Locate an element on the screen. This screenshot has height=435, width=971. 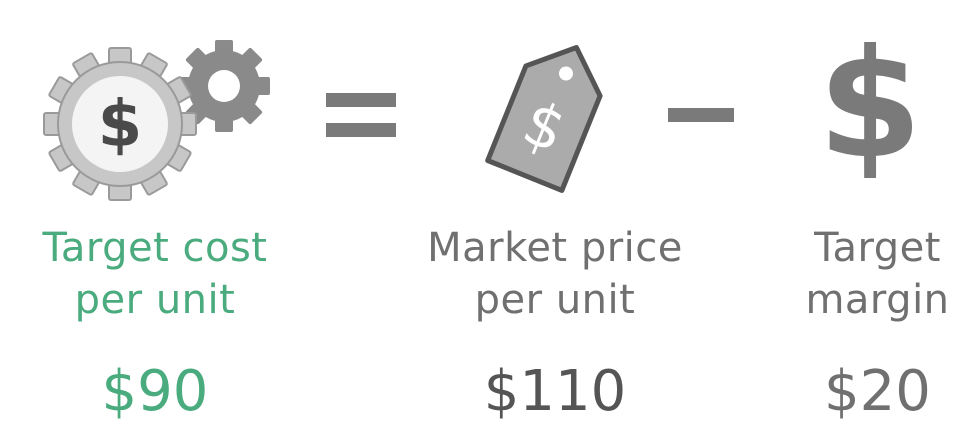
market-price-label-line2: per unit is located at coordinates (555, 300).